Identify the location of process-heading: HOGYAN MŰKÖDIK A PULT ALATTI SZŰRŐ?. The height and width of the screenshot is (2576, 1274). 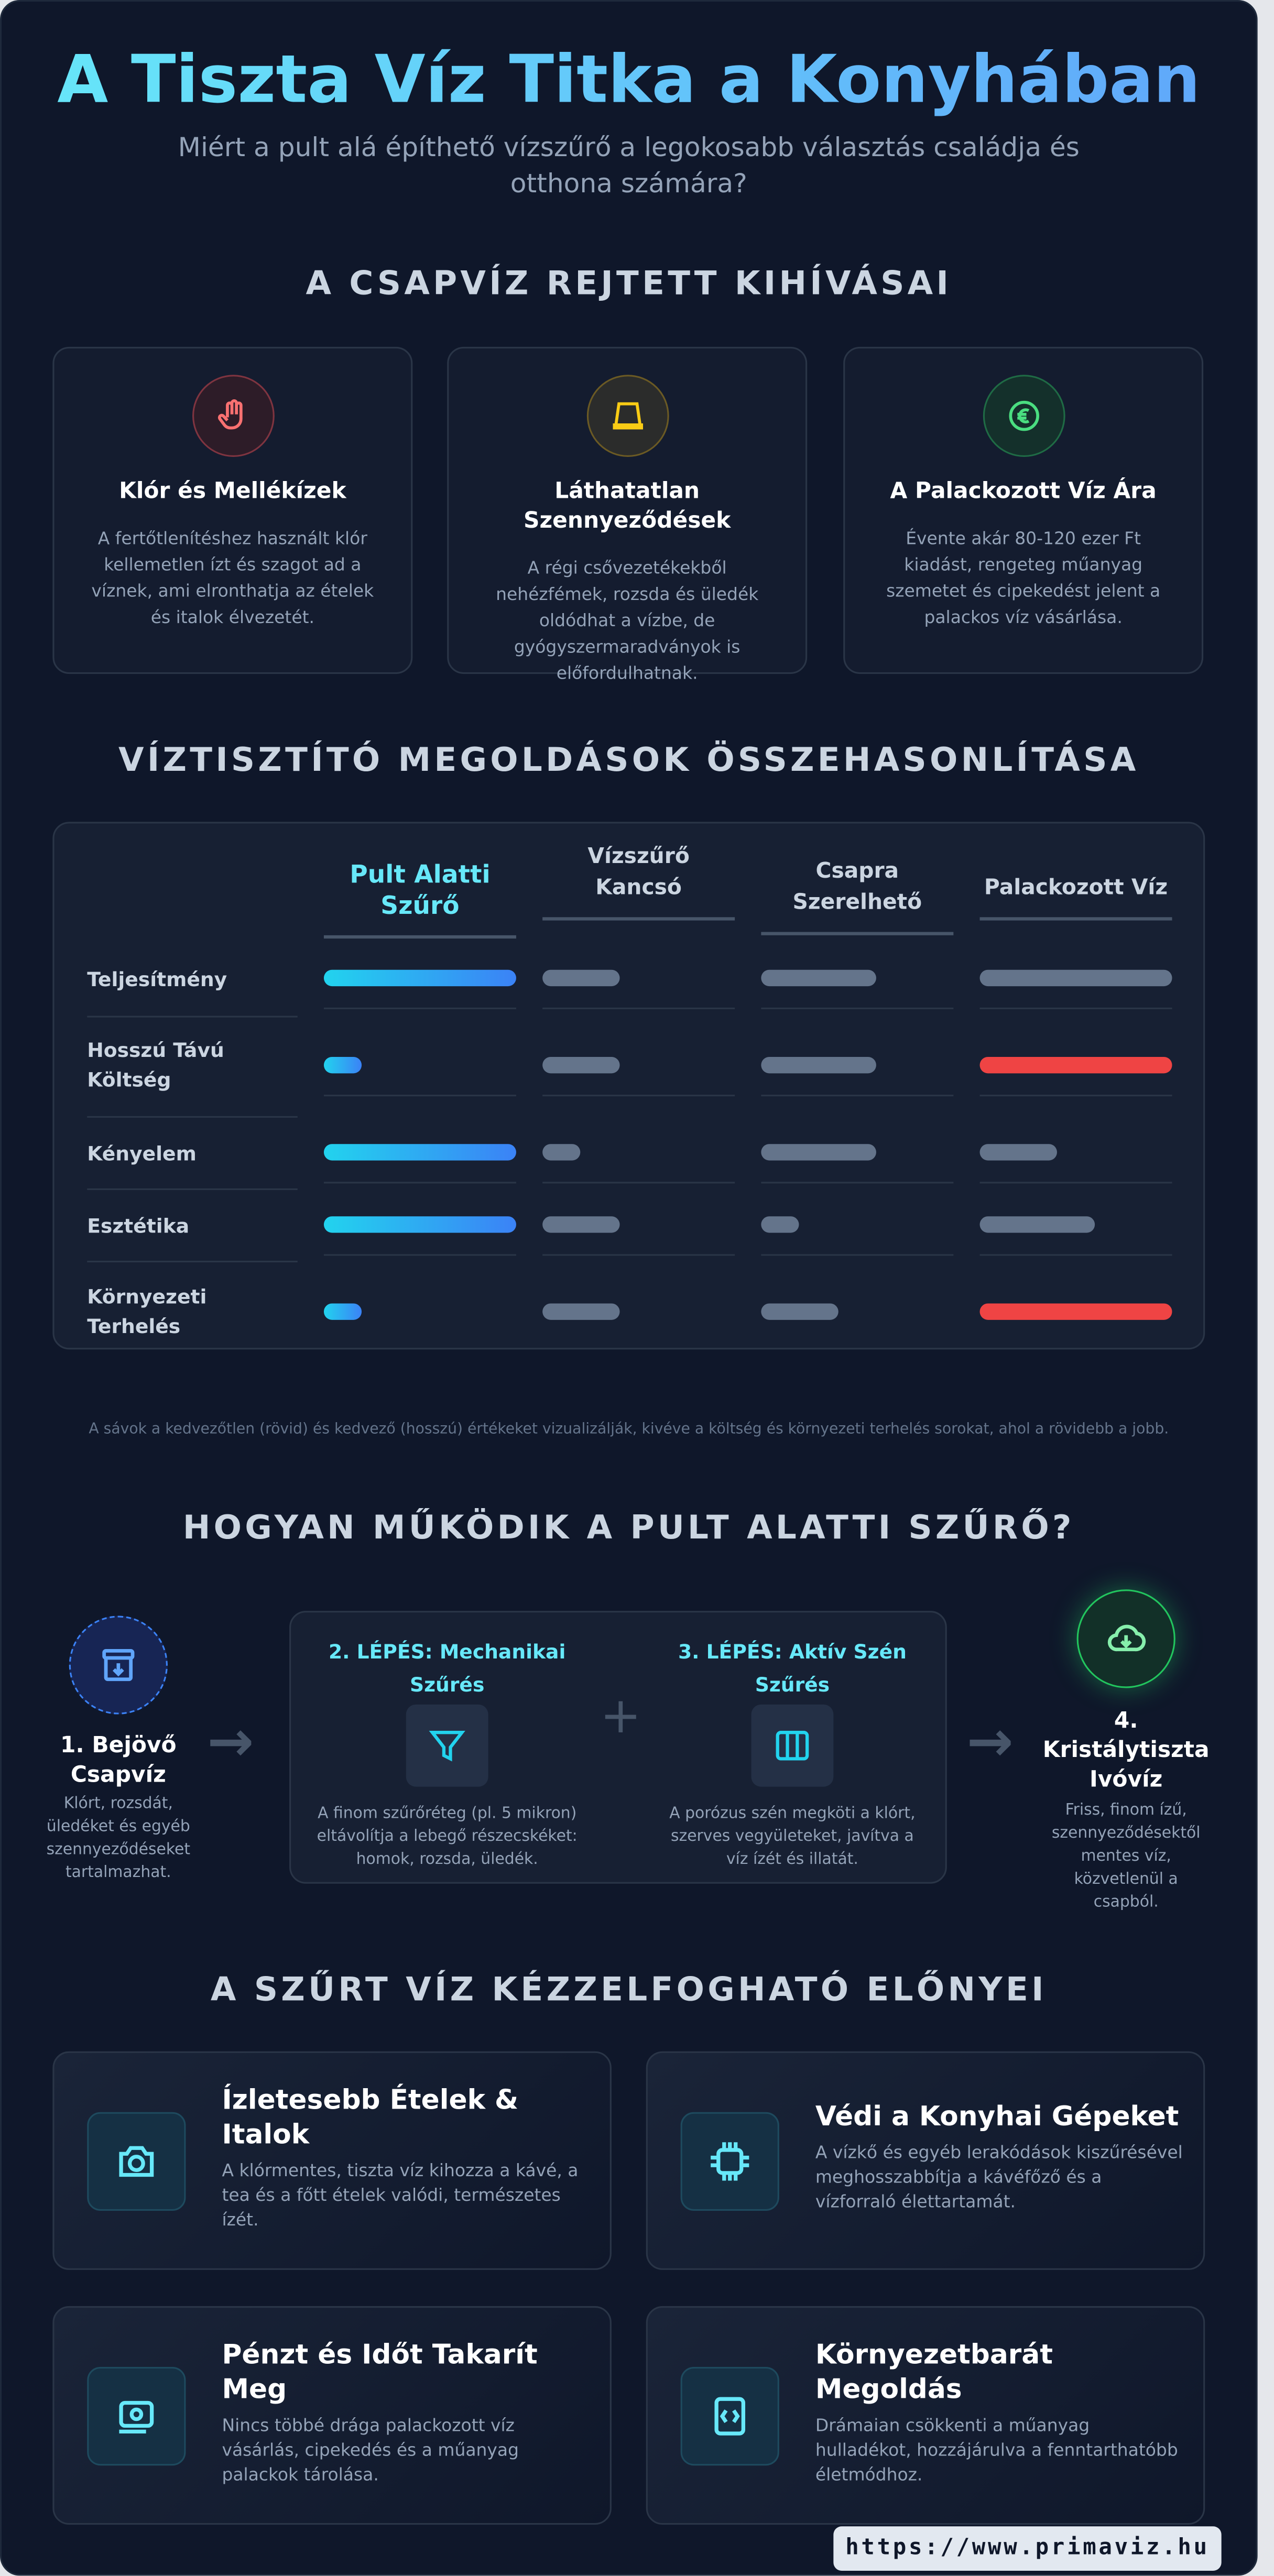
(628, 1527).